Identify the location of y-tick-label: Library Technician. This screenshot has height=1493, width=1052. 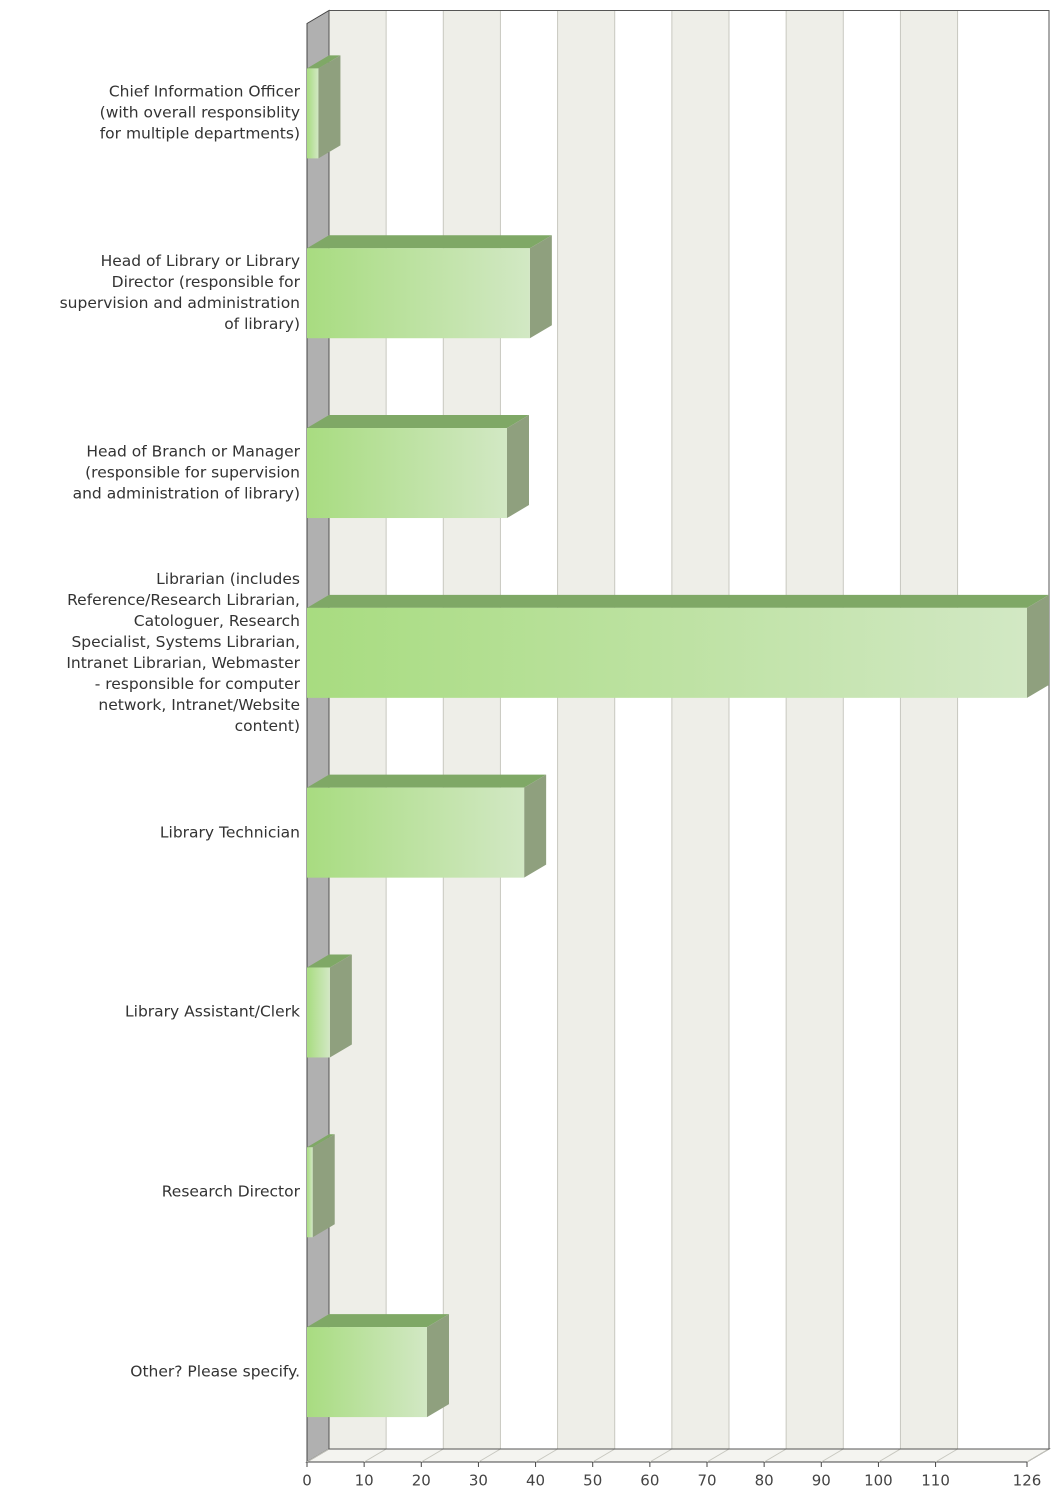
(229, 832).